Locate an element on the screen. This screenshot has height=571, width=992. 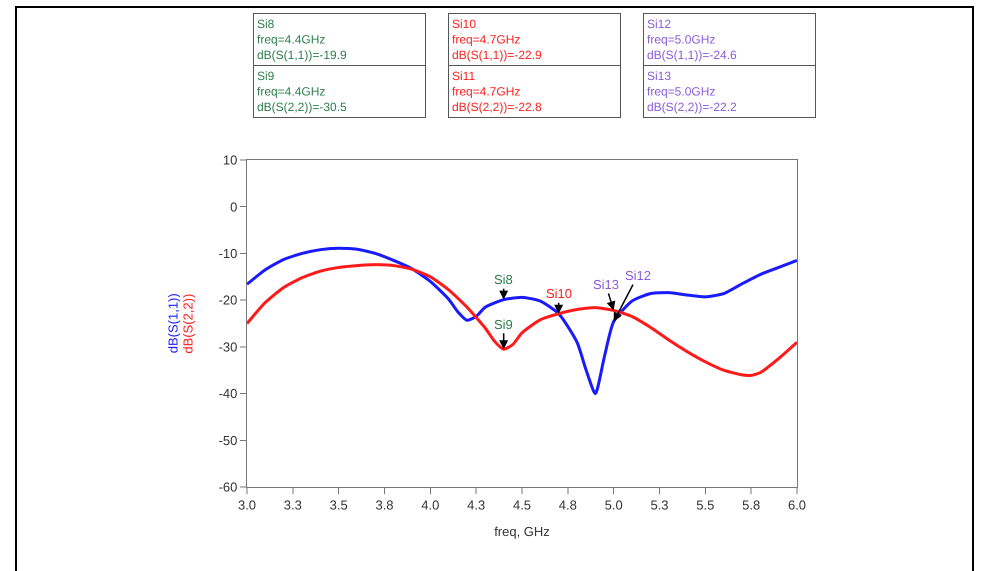
annotation: Si12 is located at coordinates (638, 275).